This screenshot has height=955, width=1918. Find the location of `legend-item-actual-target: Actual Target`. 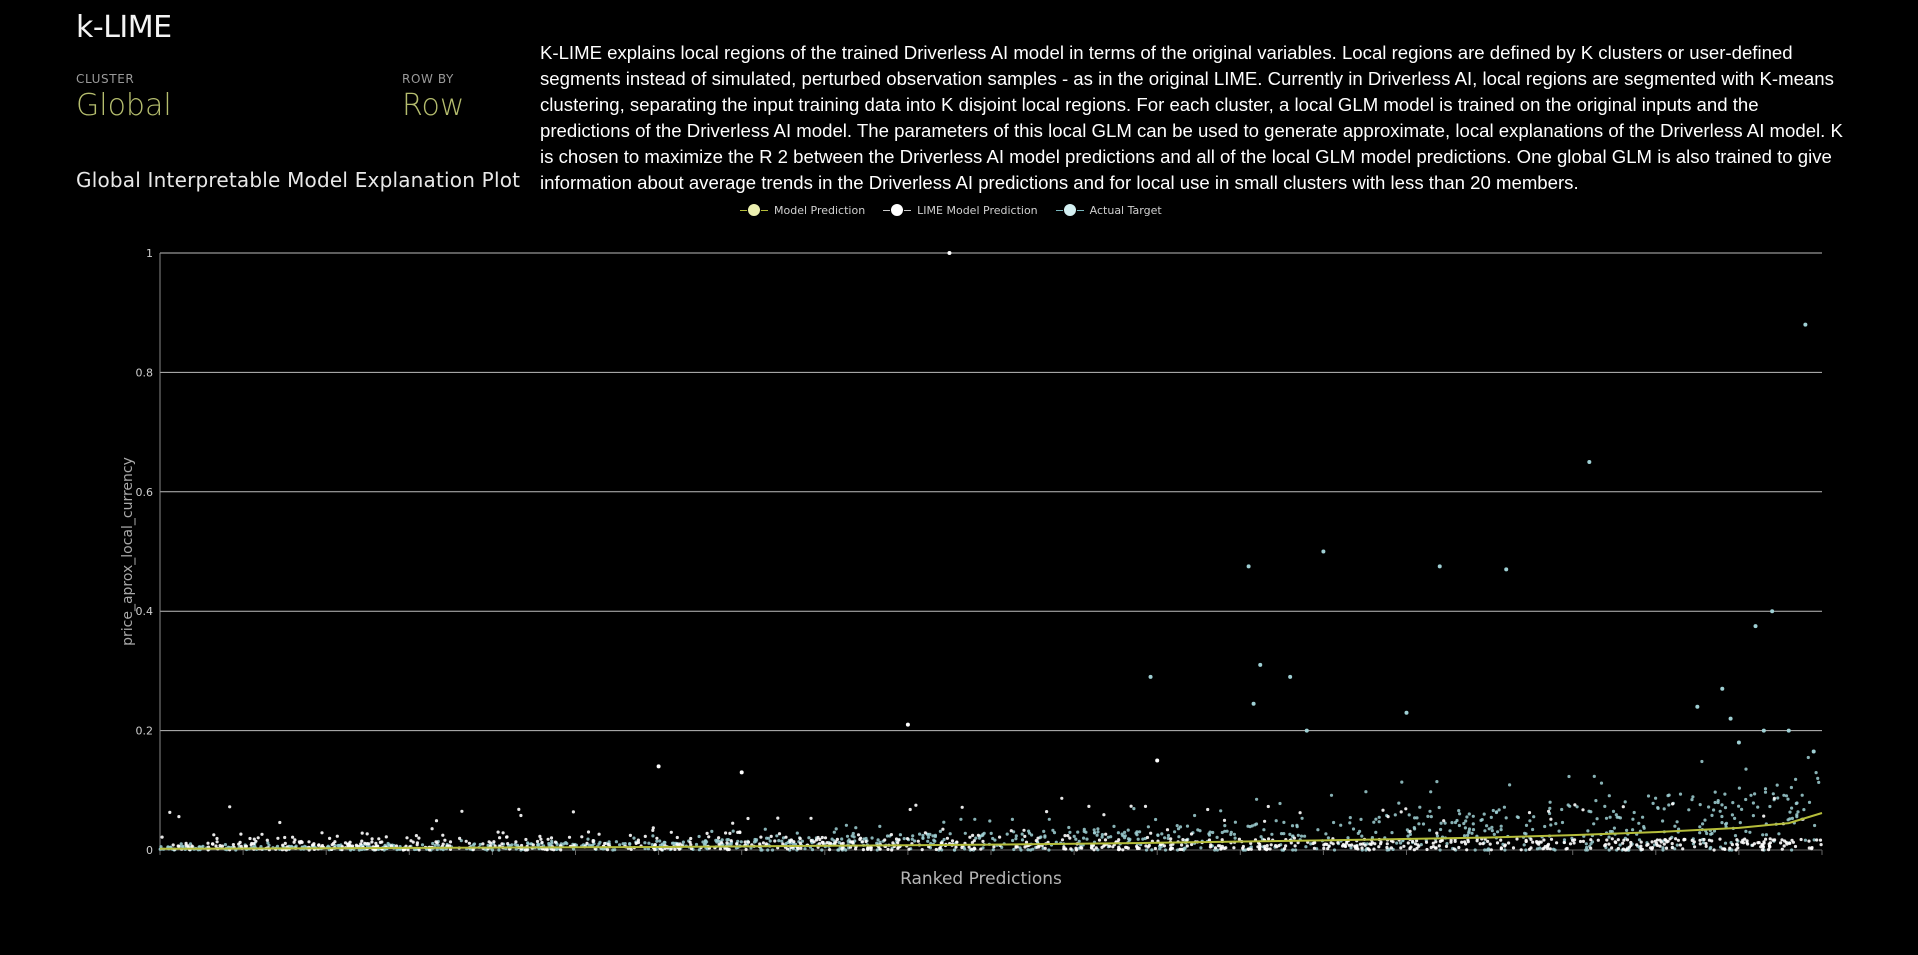

legend-item-actual-target: Actual Target is located at coordinates (1108, 210).